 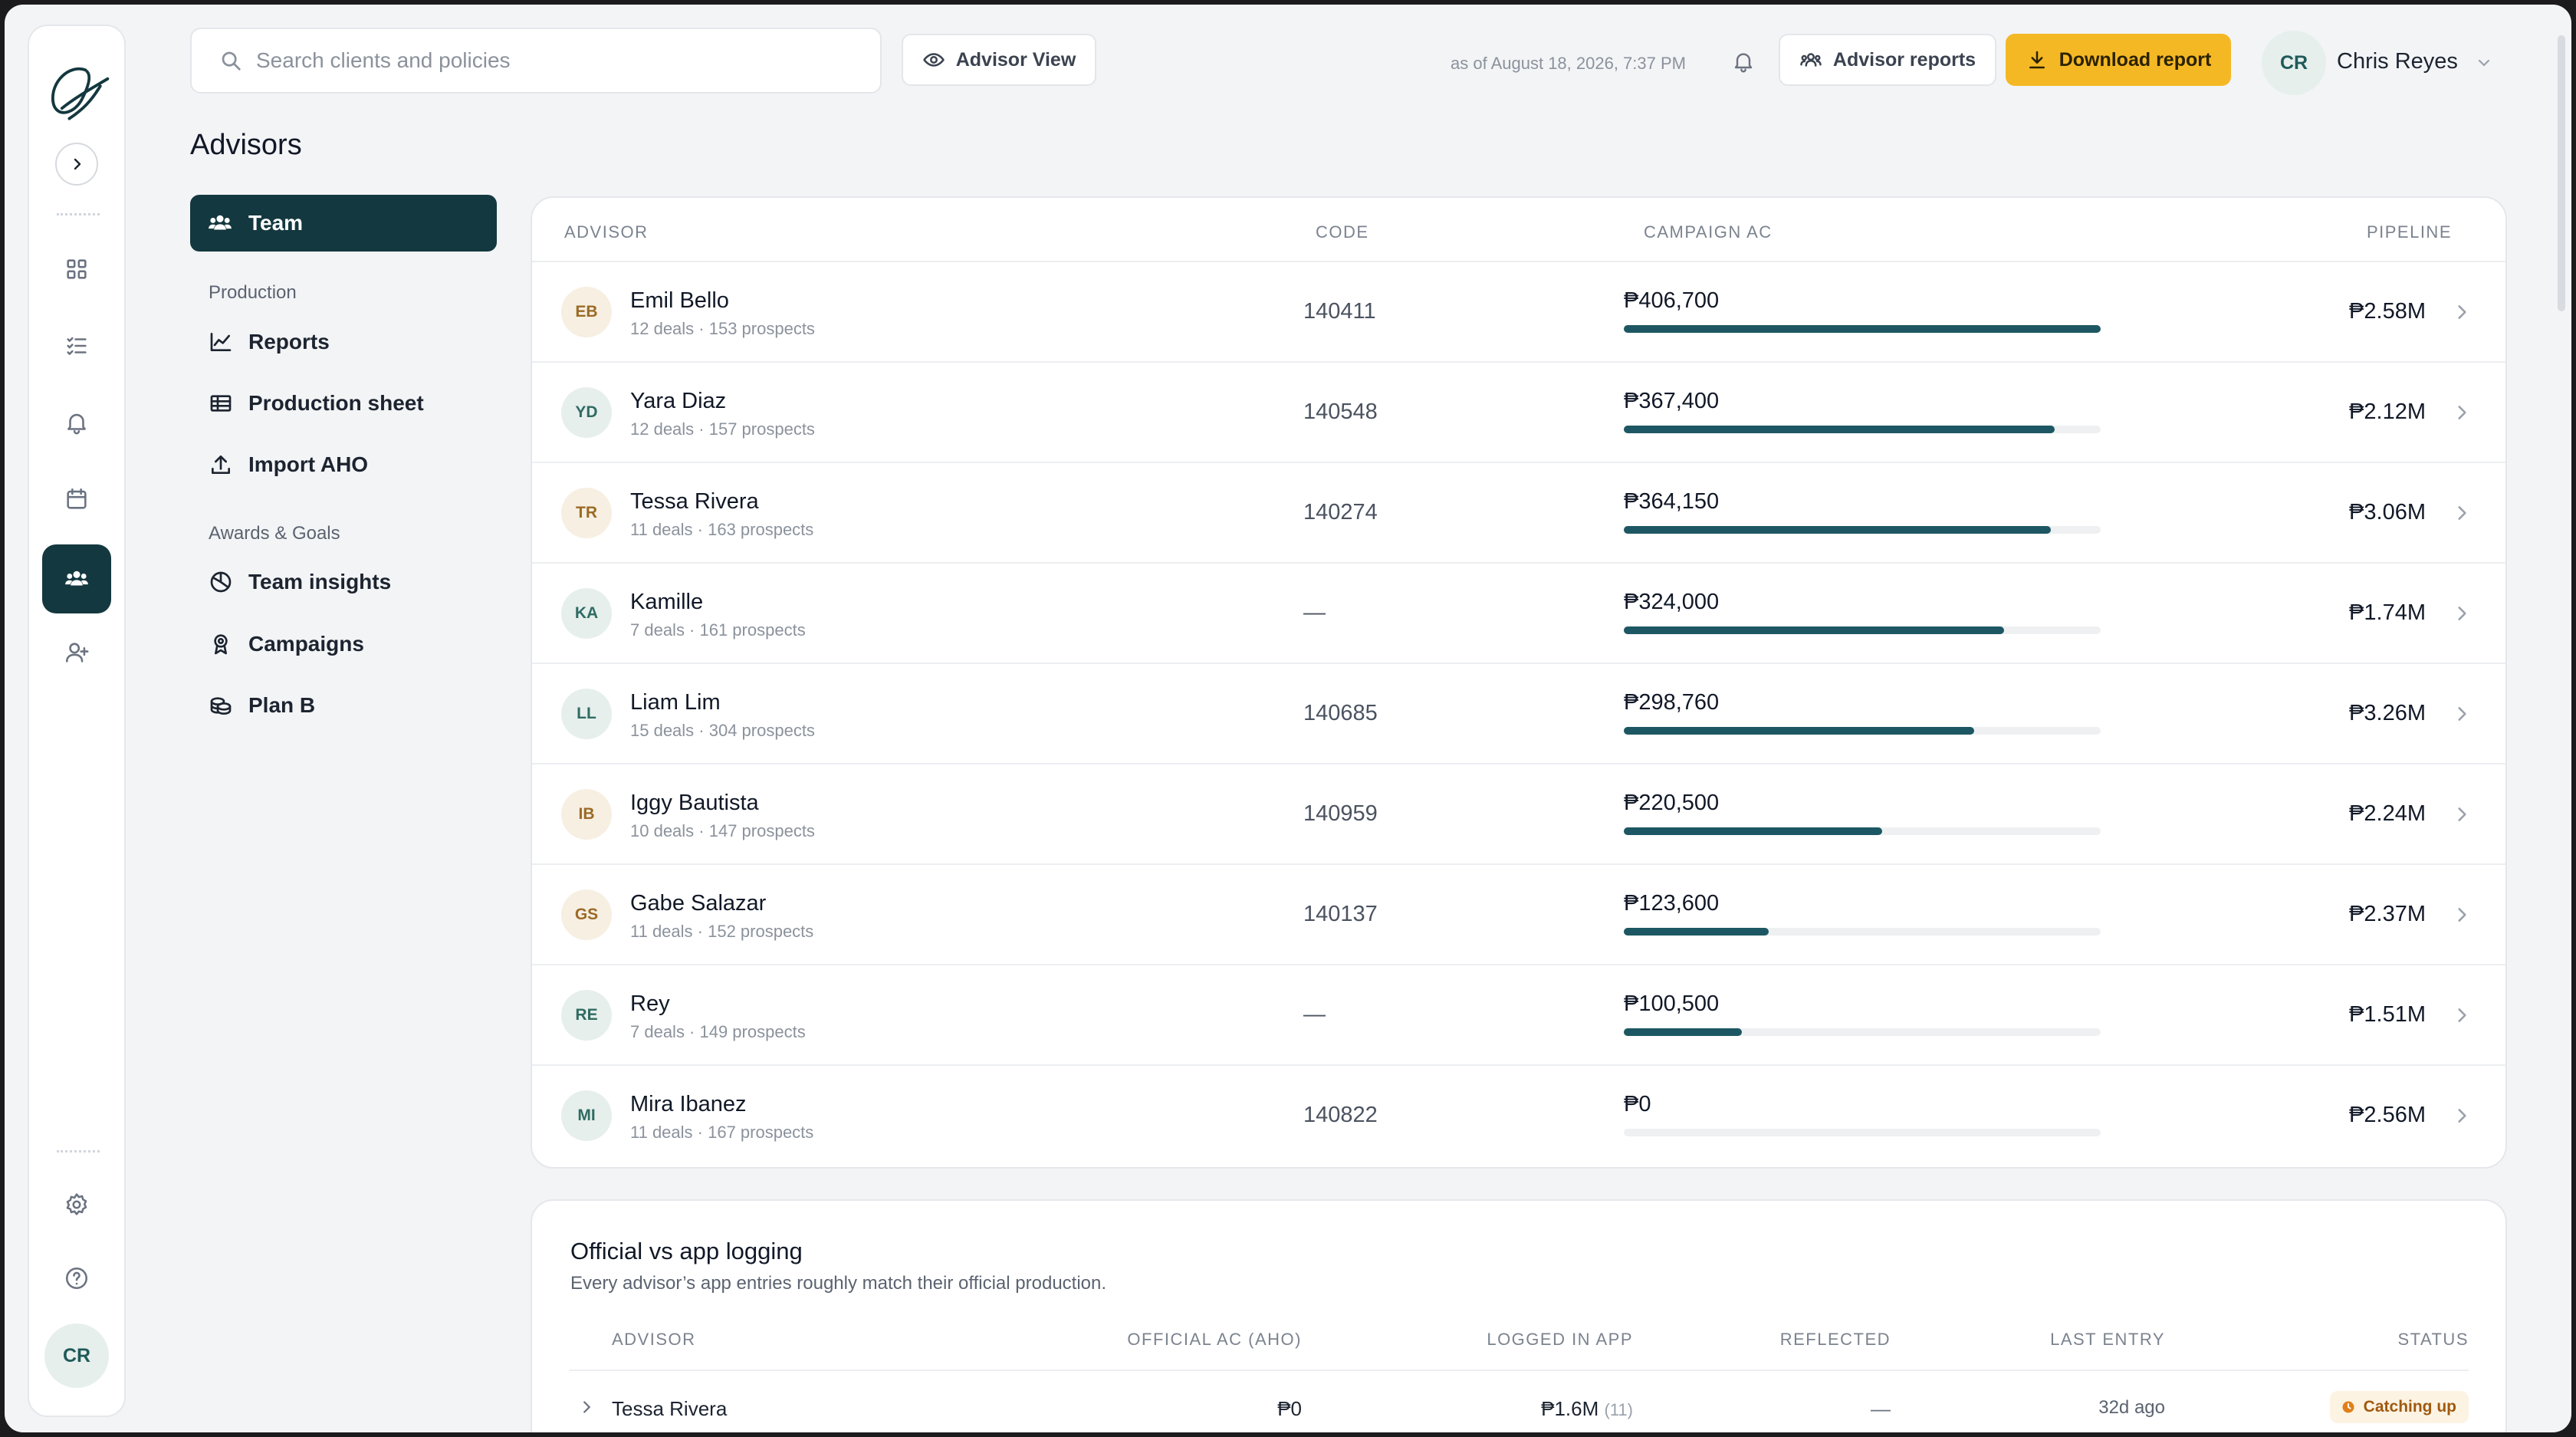 What do you see at coordinates (2135, 59) in the screenshot?
I see `download-report-label: Download report` at bounding box center [2135, 59].